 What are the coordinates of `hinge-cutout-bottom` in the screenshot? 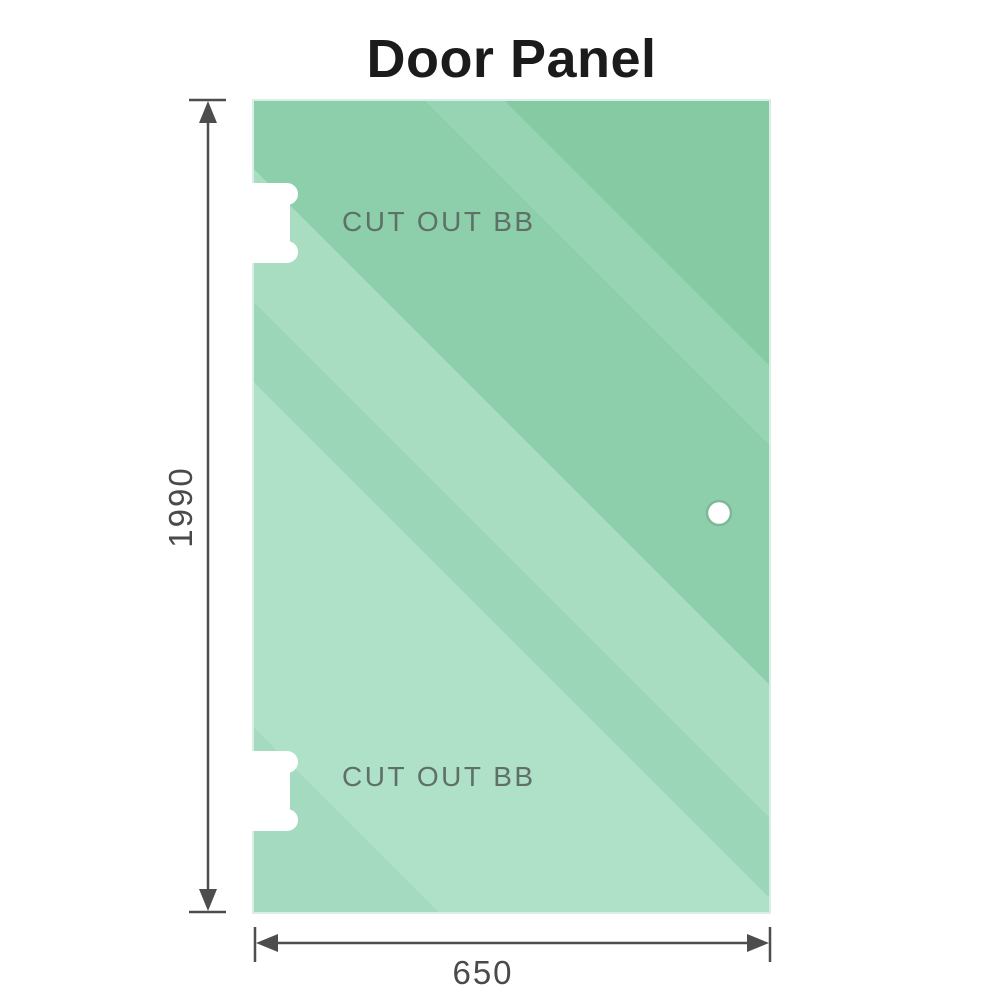 It's located at (272, 791).